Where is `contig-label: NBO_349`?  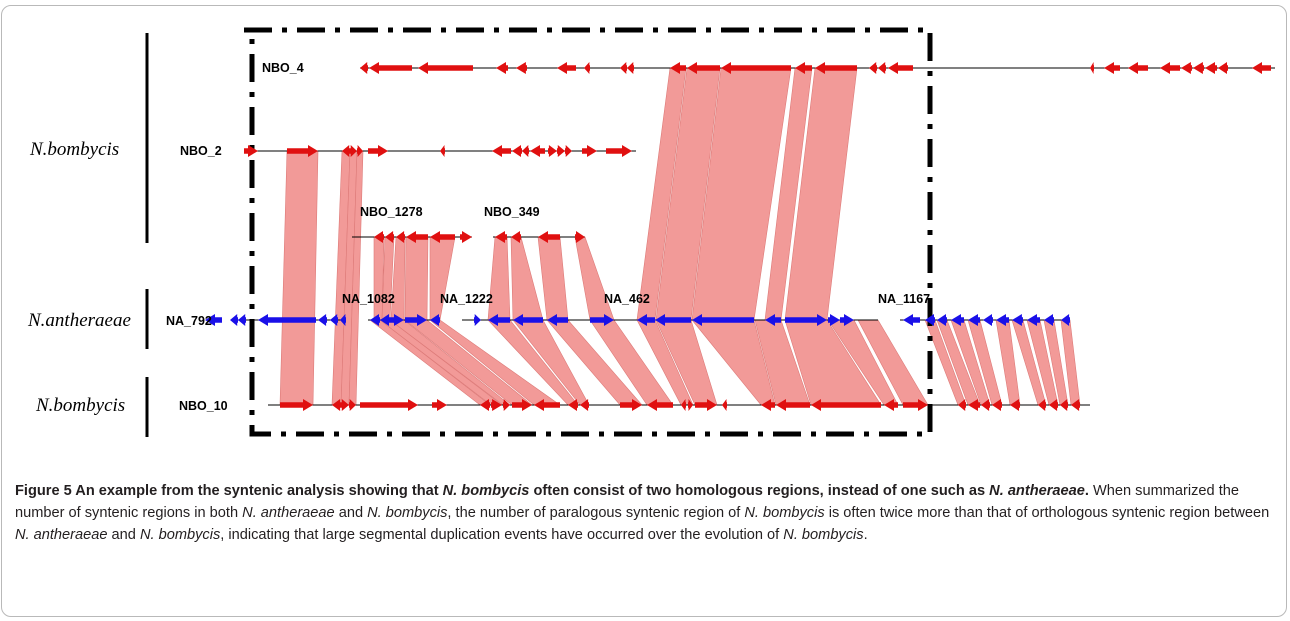
contig-label: NBO_349 is located at coordinates (512, 212).